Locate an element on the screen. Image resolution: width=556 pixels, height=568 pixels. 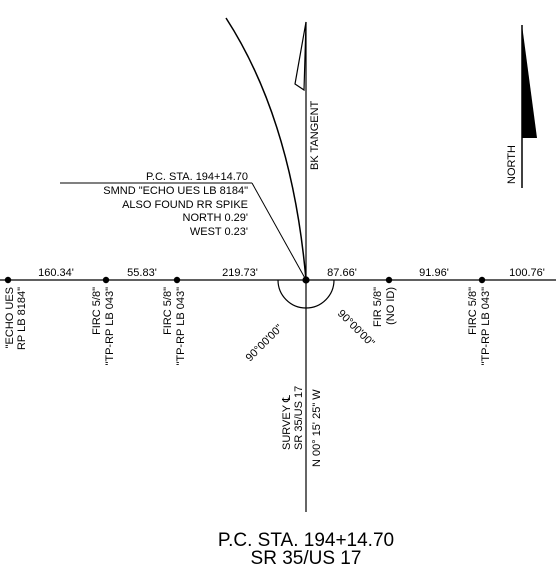
bearing-label: N 00° 15' 25" W is located at coordinates (317, 428).